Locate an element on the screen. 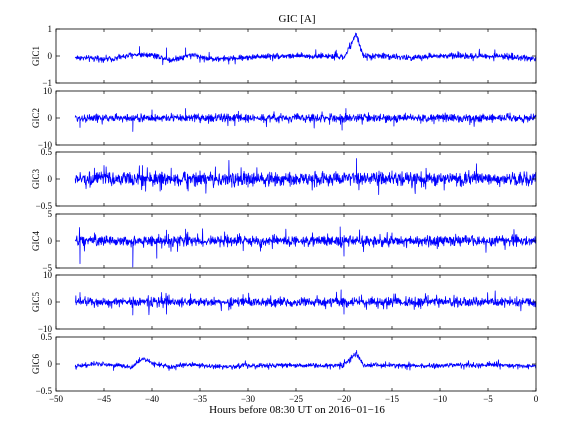  panel-3: 0.5 0 −0.5 GIC3 is located at coordinates (284, 179).